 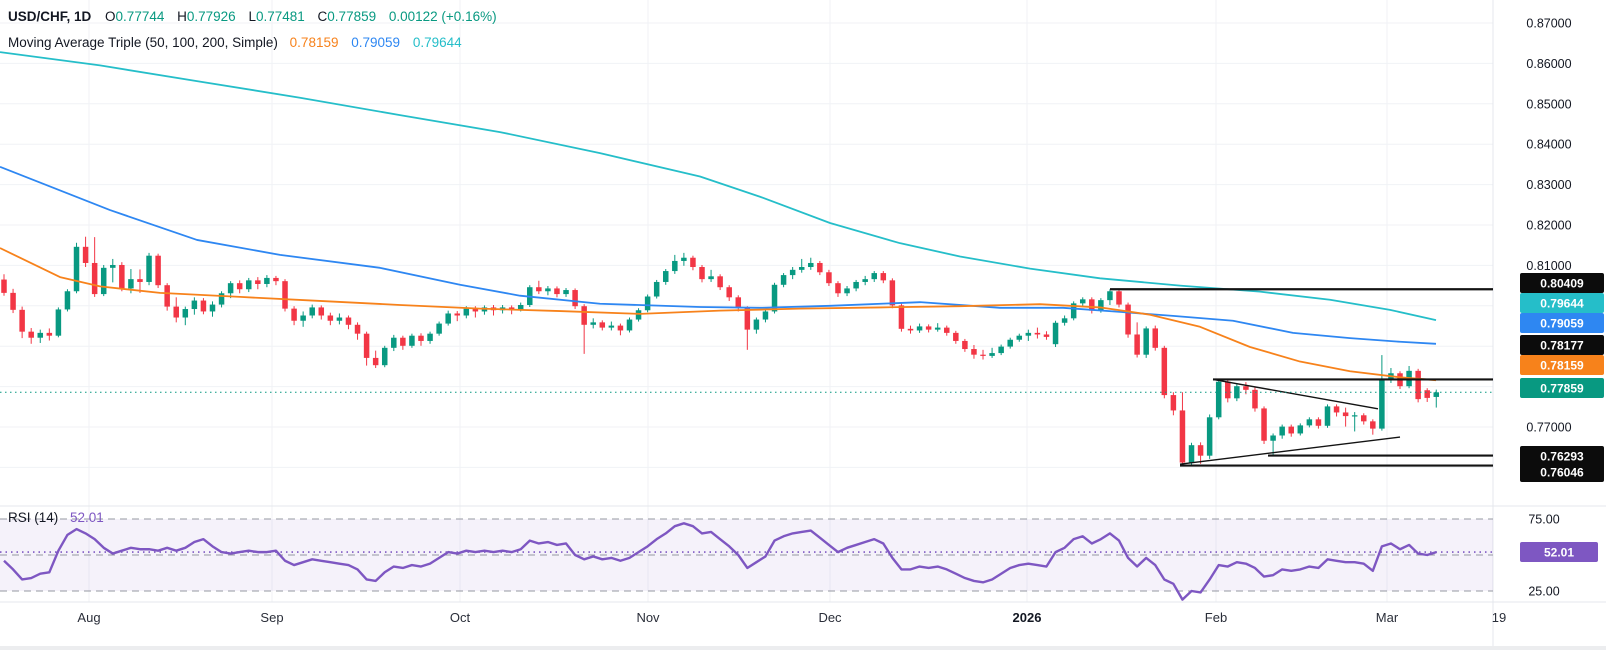 What do you see at coordinates (648, 617) in the screenshot?
I see `time-axis-label: Nov` at bounding box center [648, 617].